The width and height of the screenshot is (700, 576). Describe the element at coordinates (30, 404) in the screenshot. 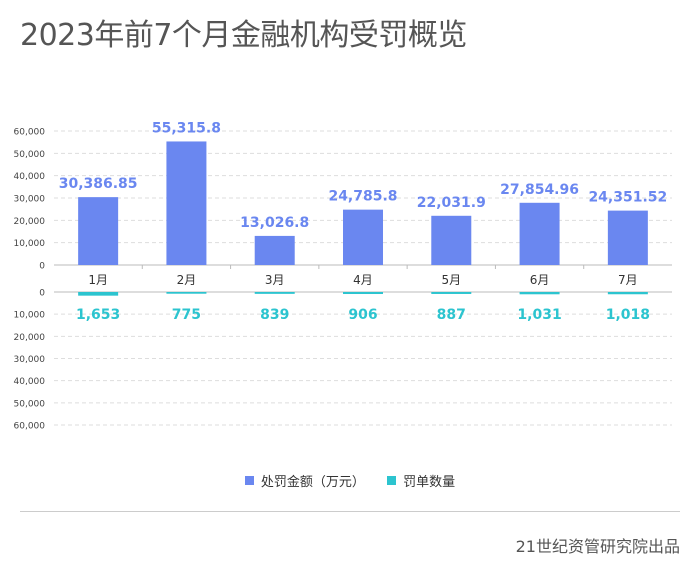

I see `bottom-y-tick-label: 50,000` at that location.